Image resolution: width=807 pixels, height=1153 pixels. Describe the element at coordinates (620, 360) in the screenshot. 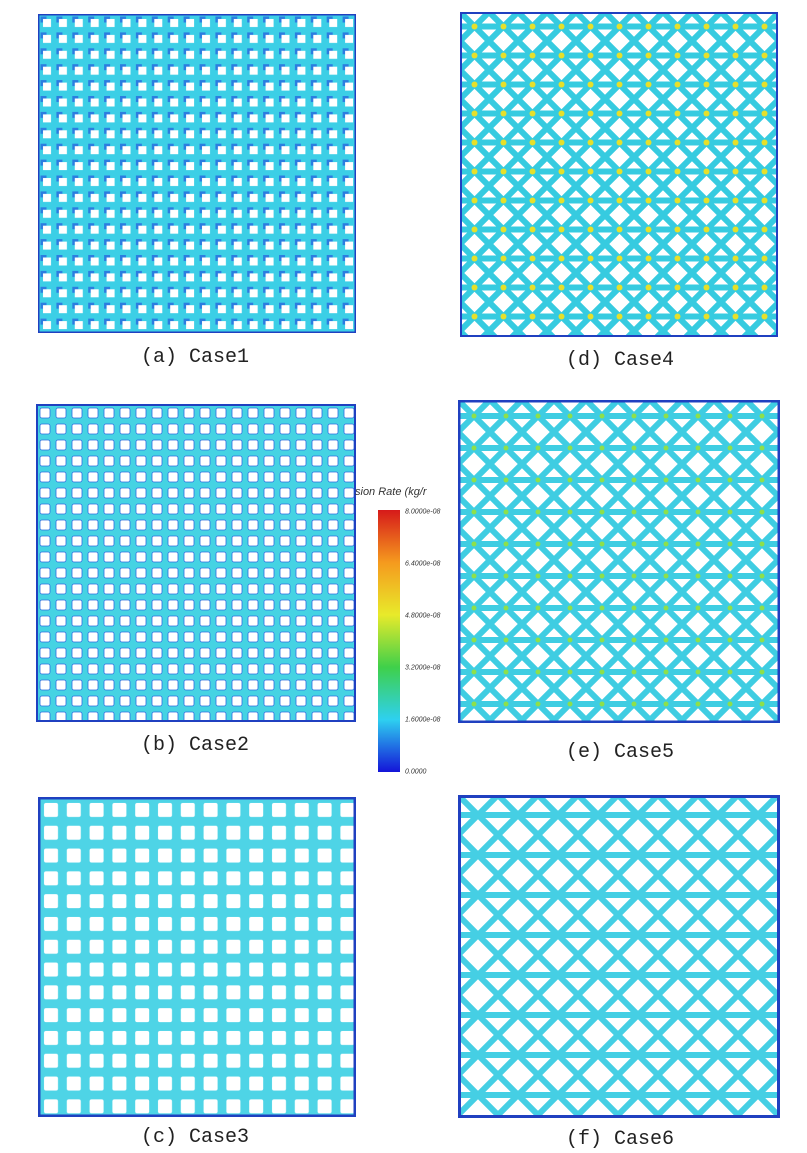

I see `caption: (d) Case4` at that location.